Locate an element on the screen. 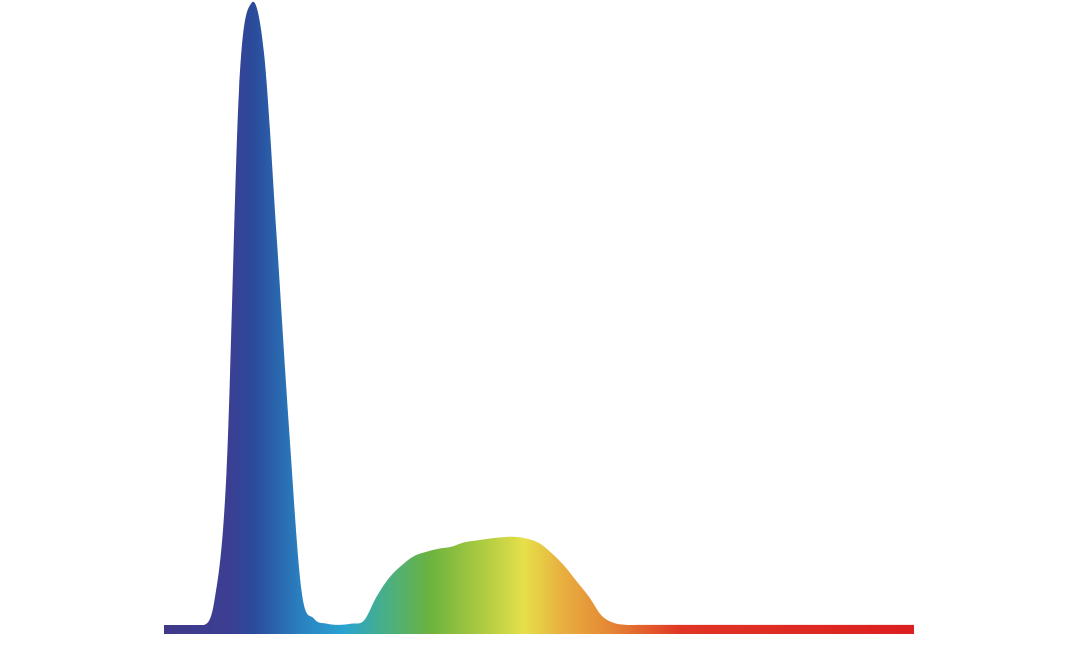 This screenshot has height=646, width=1087. spectrum-baseline-bar is located at coordinates (539, 629).